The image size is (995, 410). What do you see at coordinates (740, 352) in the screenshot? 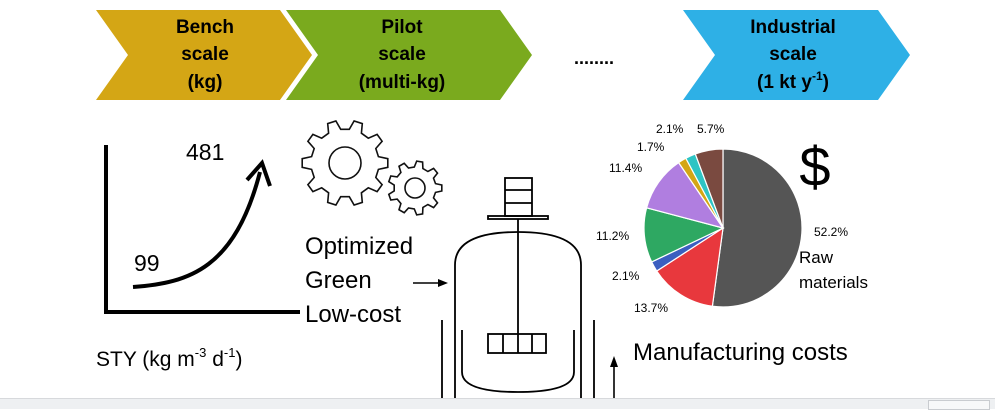
I see `manufacturing-costs-title: Manufacturing costs` at bounding box center [740, 352].